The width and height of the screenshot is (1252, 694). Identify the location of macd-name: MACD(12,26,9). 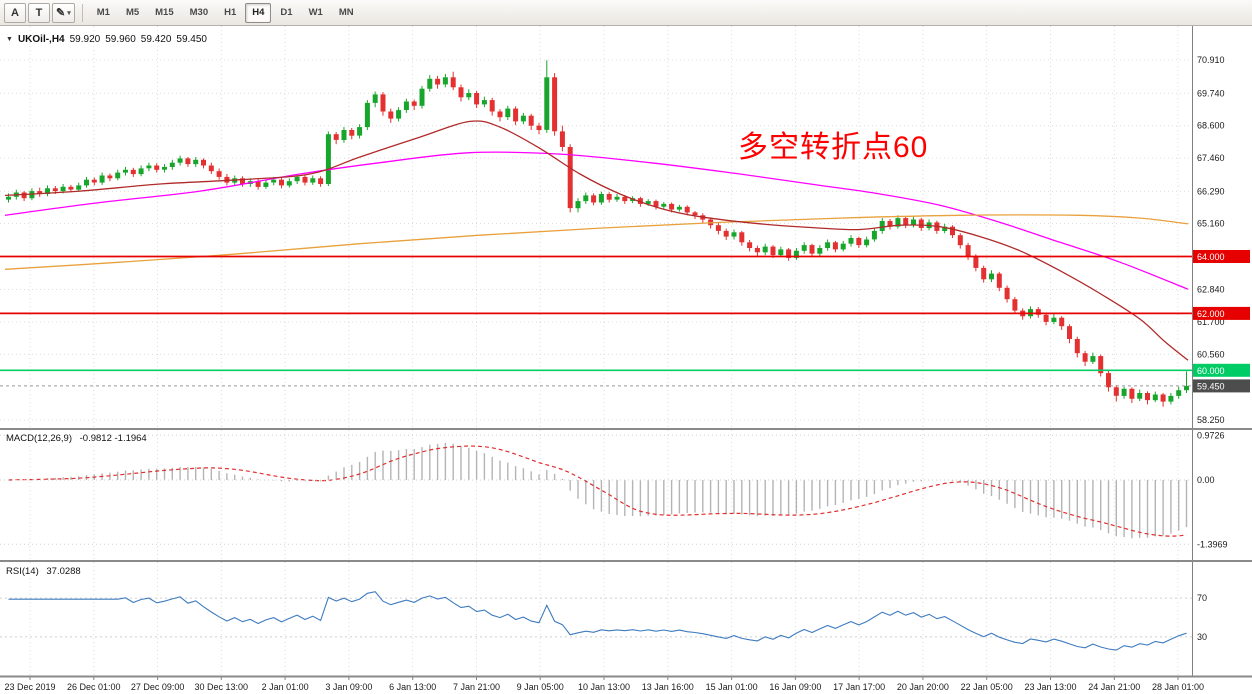
(39, 438).